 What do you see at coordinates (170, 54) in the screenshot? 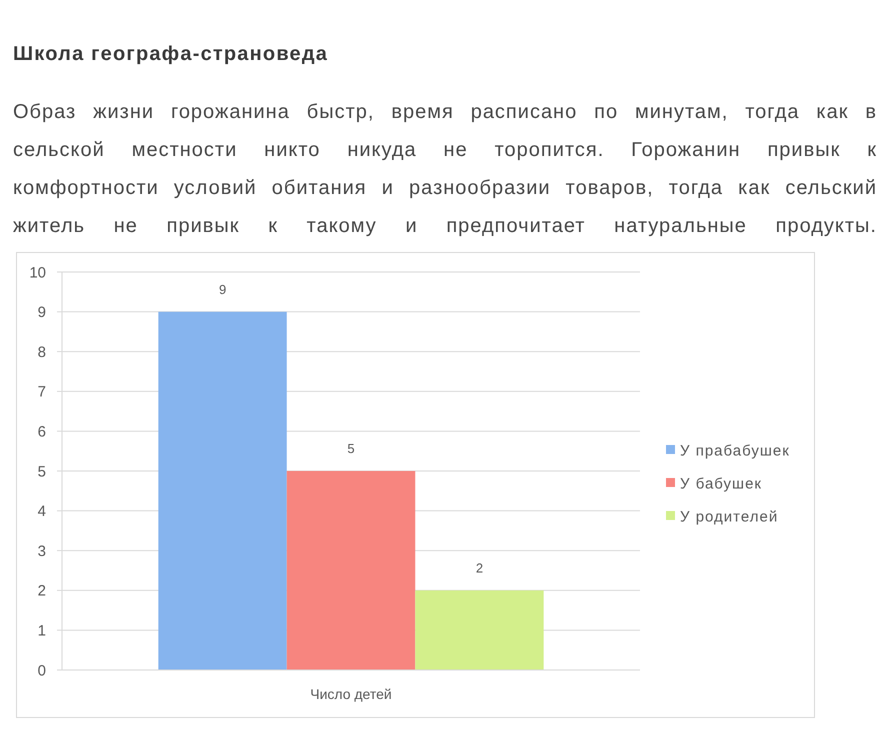
I see `chart-title: Школа географа-страноведа` at bounding box center [170, 54].